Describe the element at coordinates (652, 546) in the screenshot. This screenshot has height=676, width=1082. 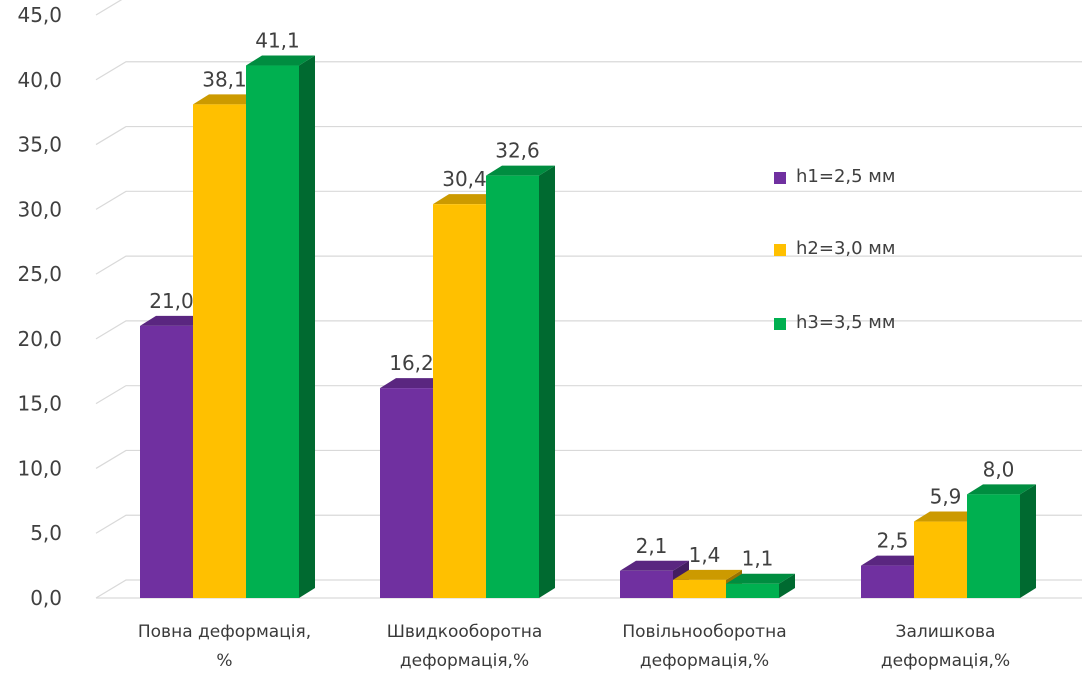
I see `data-label: 2,1` at that location.